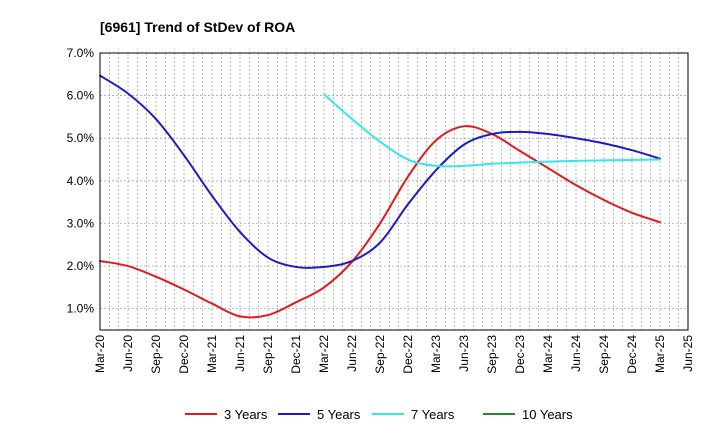 The width and height of the screenshot is (720, 440). Describe the element at coordinates (81, 309) in the screenshot. I see `y-tick-label: 1.0%` at that location.